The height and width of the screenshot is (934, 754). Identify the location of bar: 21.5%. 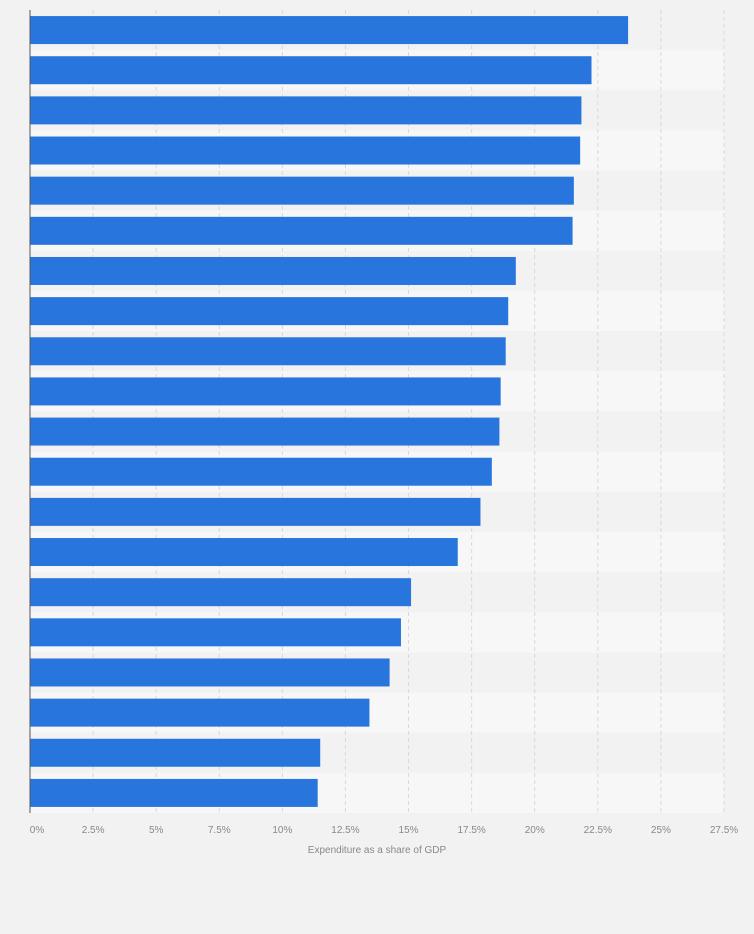
(301, 230).